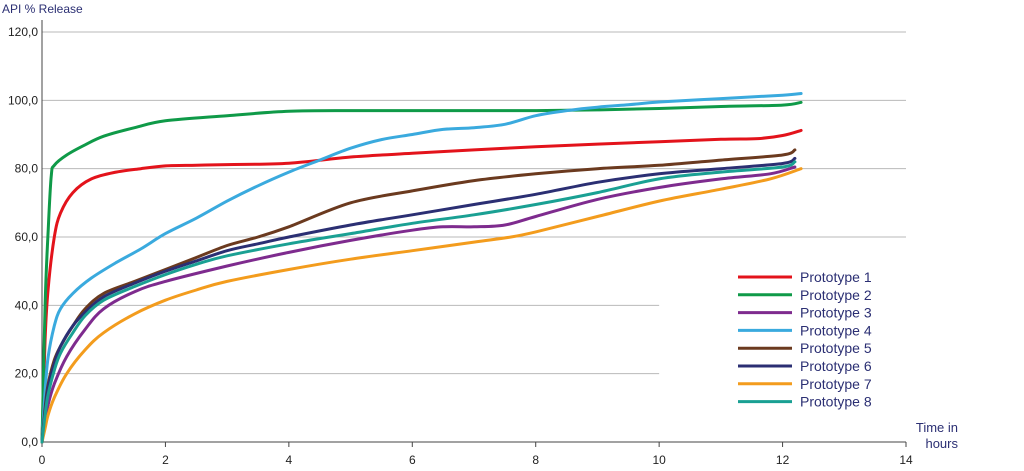 This screenshot has height=471, width=1024. I want to click on legend-label: Prototype 2, so click(836, 295).